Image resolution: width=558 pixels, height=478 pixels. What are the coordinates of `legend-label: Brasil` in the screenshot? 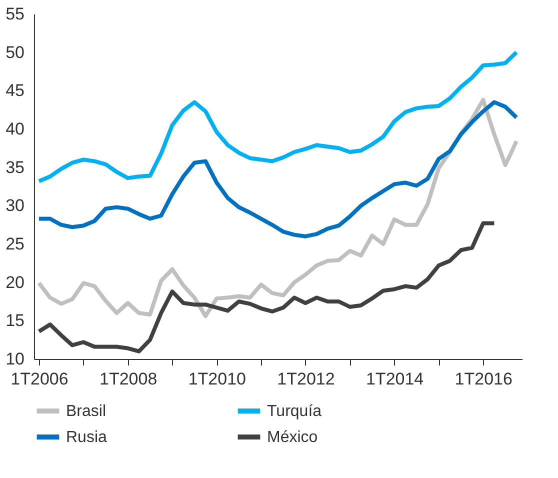 It's located at (86, 411).